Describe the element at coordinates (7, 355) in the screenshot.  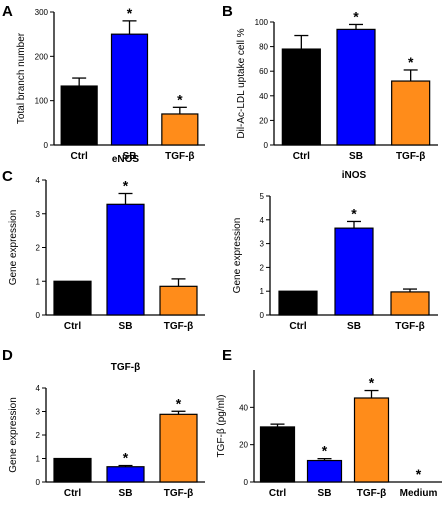
I see `panel-label: D` at that location.